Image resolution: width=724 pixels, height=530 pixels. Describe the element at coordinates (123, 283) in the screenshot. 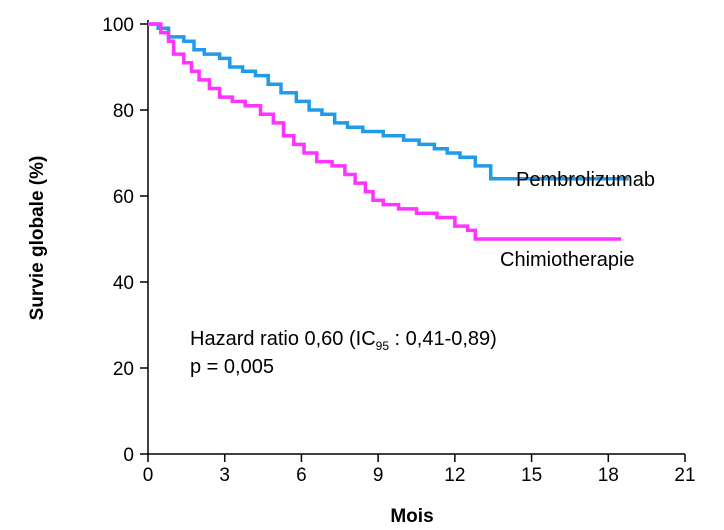

I see `y-tick-label: 40` at that location.